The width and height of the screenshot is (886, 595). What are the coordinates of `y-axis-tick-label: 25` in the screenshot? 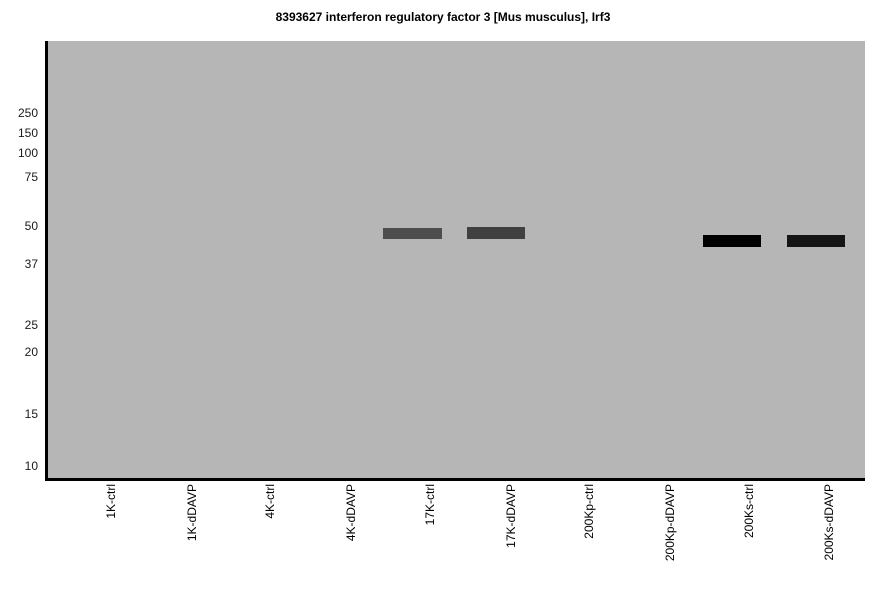 It's located at (31, 325).